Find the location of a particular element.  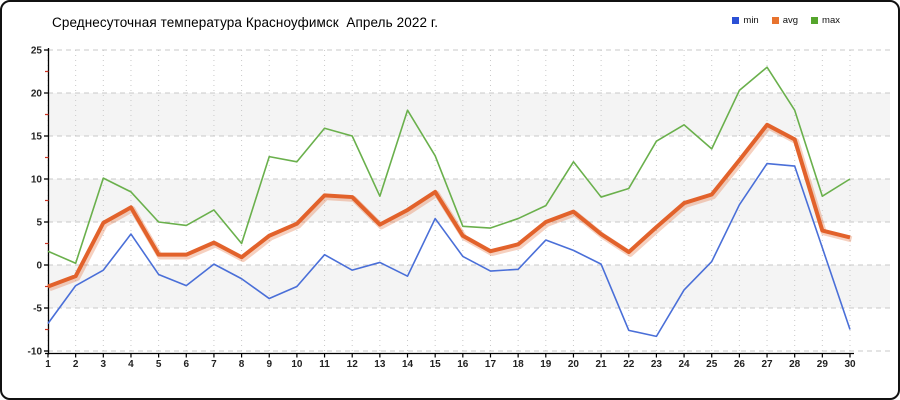

x-tick-label: 20 is located at coordinates (574, 364).